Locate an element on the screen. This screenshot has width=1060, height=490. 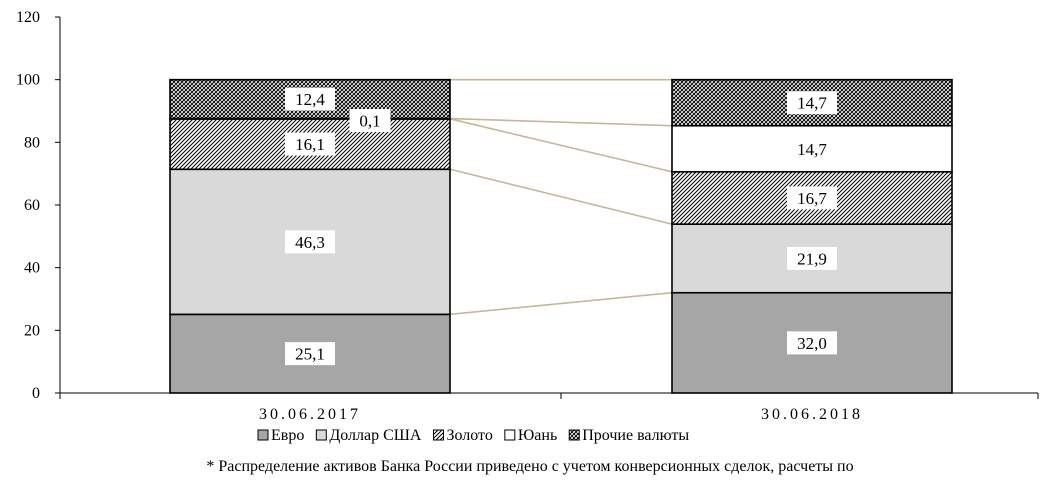
legend-label-4: Юань is located at coordinates (537, 435).